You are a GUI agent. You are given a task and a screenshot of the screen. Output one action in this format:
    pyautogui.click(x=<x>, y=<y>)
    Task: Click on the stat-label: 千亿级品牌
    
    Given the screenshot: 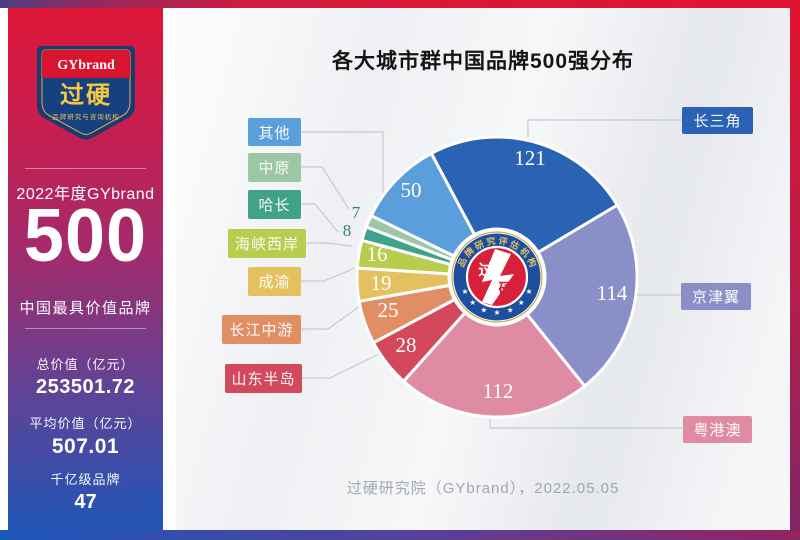 What is the action you would take?
    pyautogui.click(x=85, y=479)
    